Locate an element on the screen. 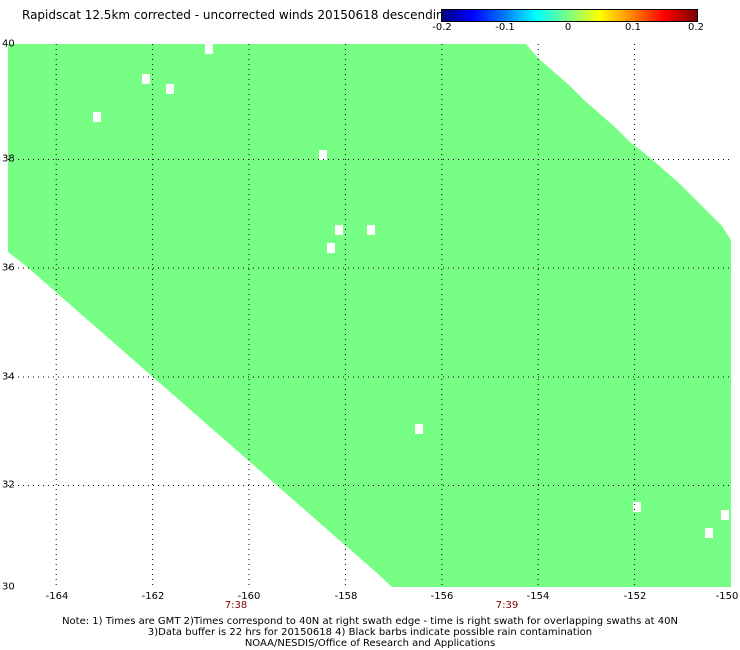 This screenshot has height=650, width=740. latitude-label: 34 is located at coordinates (8, 377).